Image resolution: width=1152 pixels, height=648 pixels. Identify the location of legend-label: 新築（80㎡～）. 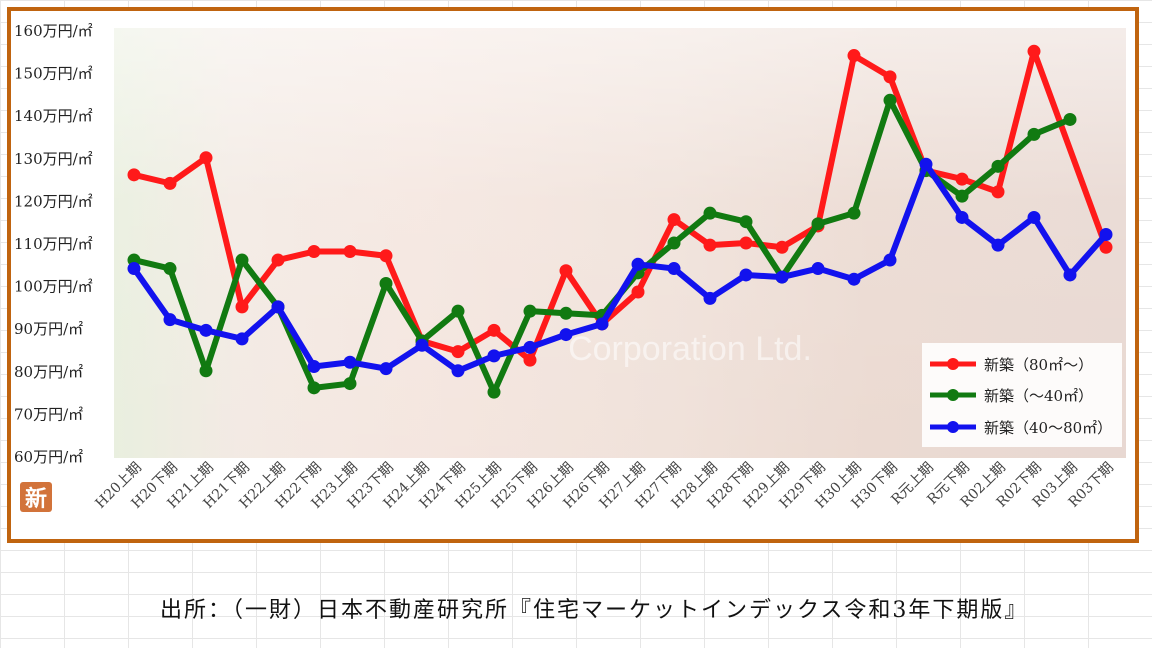
(1039, 364).